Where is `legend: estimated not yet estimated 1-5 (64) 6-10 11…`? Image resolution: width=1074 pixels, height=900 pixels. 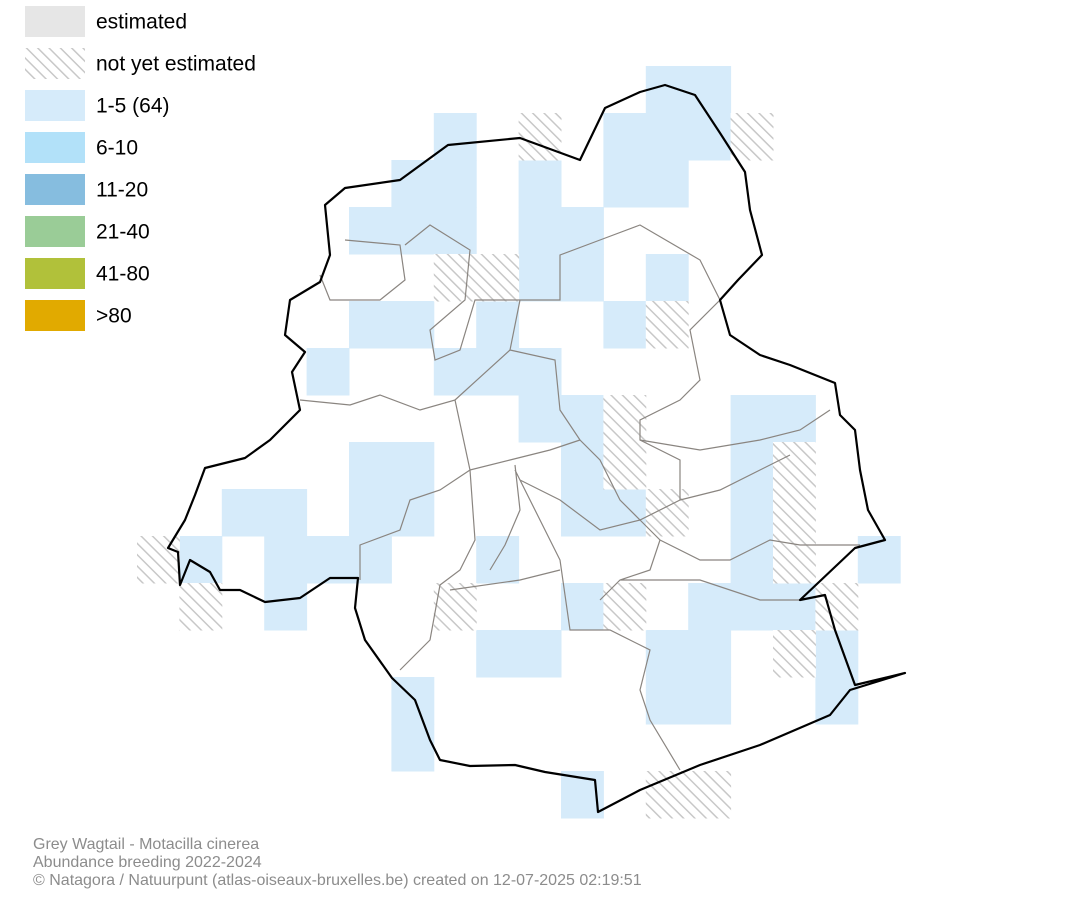
legend: estimated not yet estimated 1-5 (64) 6-10 11… is located at coordinates (140, 168).